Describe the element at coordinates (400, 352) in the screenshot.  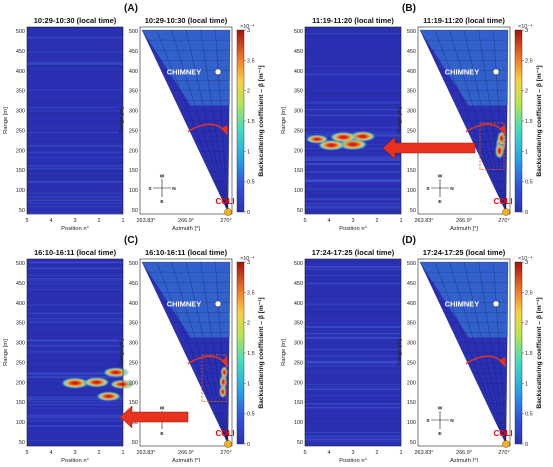
I see `right-ylabel: Range [m]` at that location.